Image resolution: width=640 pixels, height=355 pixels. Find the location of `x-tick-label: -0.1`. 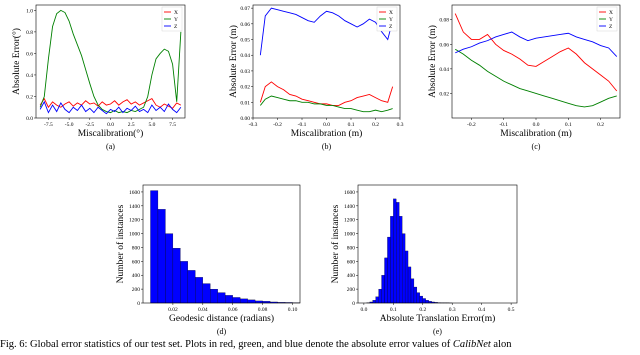

x-tick-label: -0.1 is located at coordinates (302, 125).